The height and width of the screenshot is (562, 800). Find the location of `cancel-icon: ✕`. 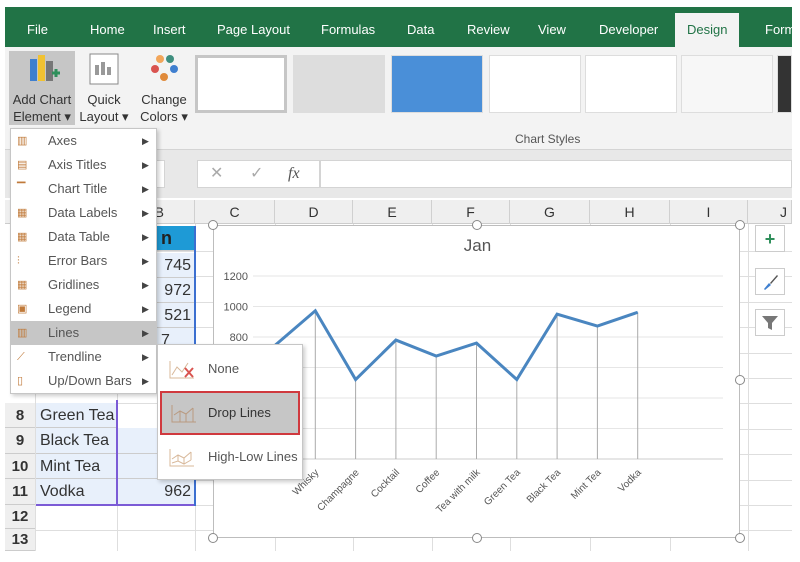

cancel-icon: ✕ is located at coordinates (217, 173).